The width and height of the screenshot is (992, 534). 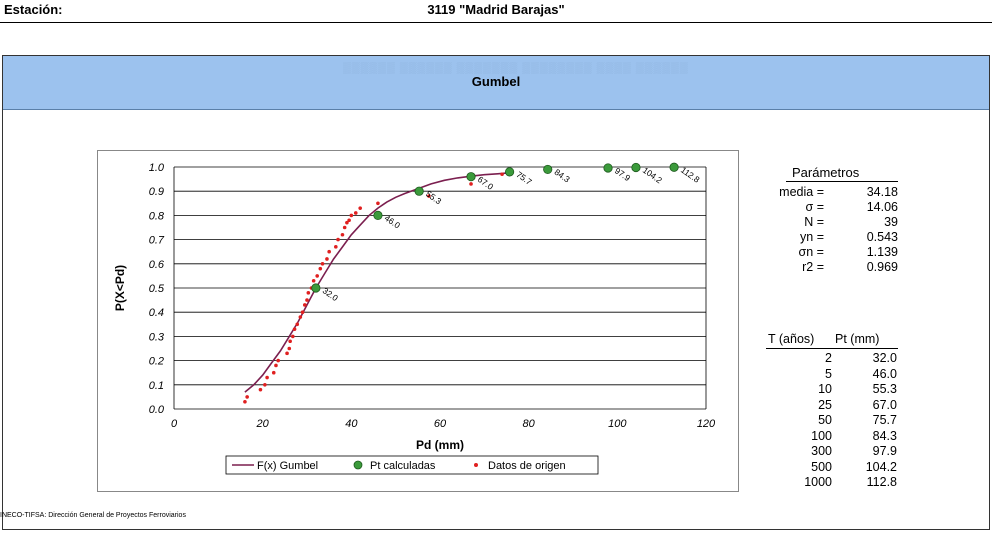 I want to click on y-tick-label: 0.9, so click(x=156, y=192).